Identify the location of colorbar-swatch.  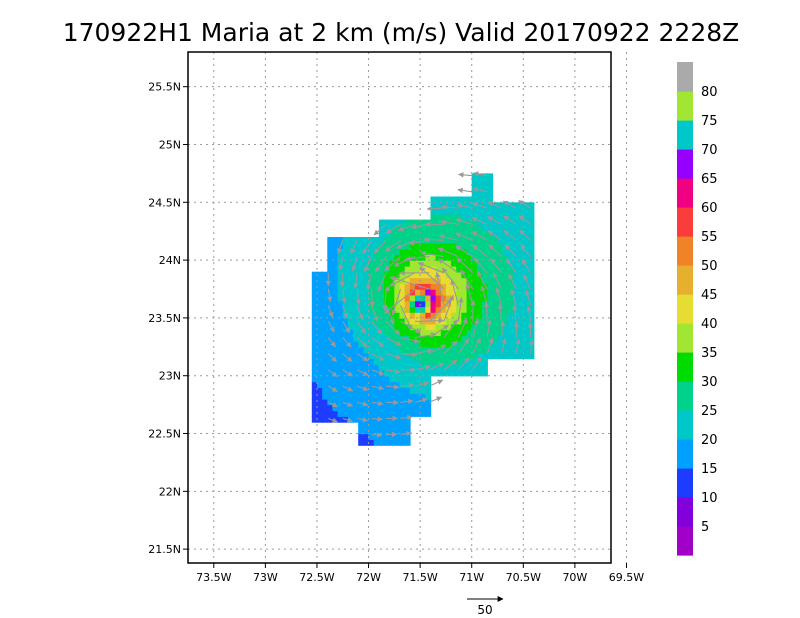
(685, 309).